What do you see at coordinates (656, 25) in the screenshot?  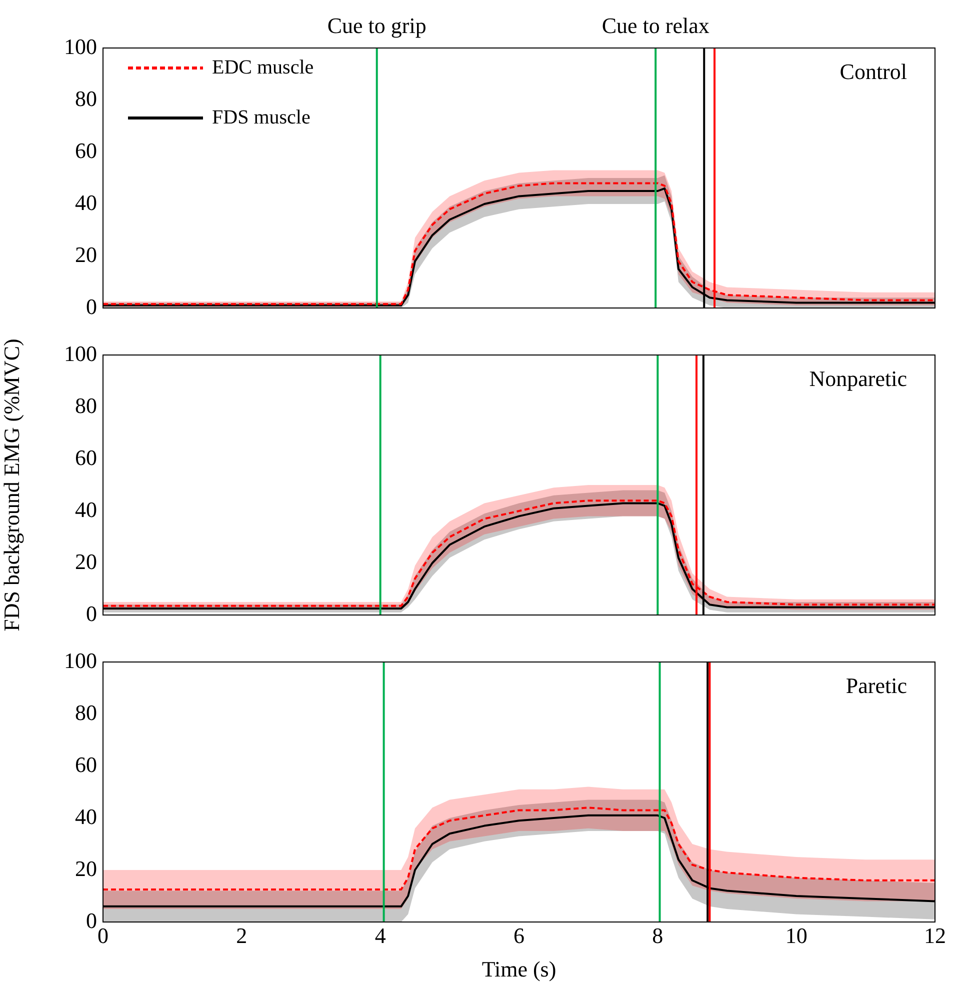 I see `ref-line-label: Cue to relax` at bounding box center [656, 25].